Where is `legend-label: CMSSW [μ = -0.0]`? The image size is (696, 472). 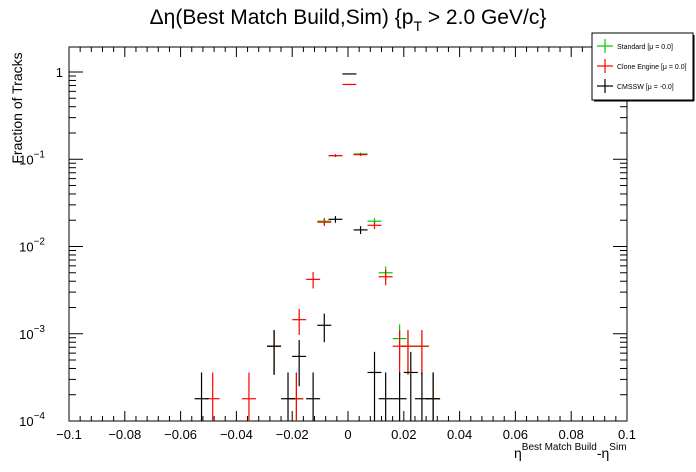 legend-label: CMSSW [μ = -0.0] is located at coordinates (645, 87).